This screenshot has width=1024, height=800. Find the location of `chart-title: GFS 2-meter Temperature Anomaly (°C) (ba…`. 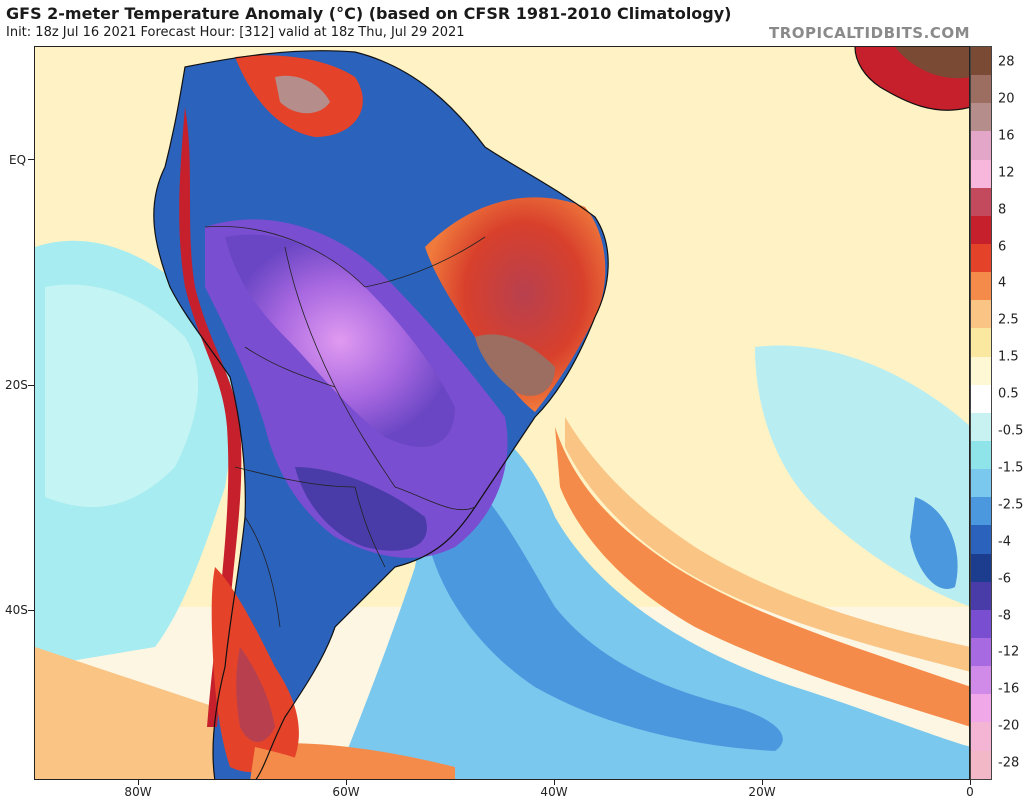

chart-title: GFS 2-meter Temperature Anomaly (°C) (ba… is located at coordinates (369, 13).